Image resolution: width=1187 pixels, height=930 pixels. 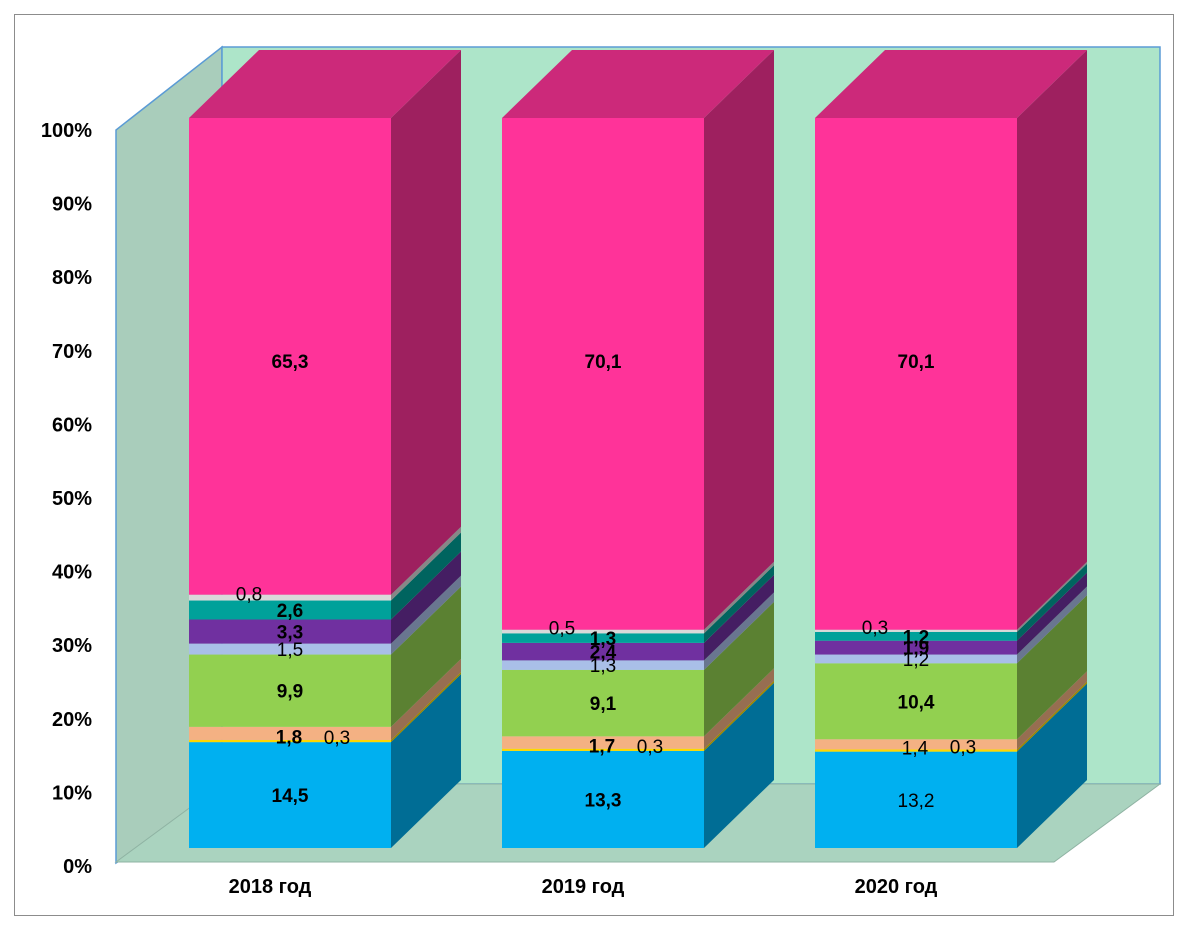 I want to click on y-tick-label: 60%, so click(x=72, y=425).